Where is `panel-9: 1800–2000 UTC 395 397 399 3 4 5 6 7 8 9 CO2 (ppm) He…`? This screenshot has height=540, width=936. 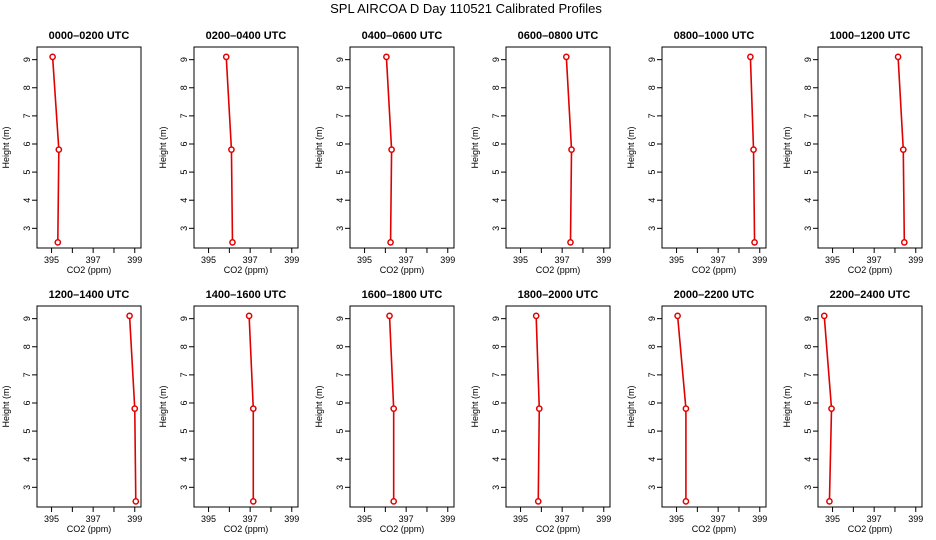
panel-9: 1800–2000 UTC 395 397 399 3 4 5 6 7 8 9 CO2 (ppm) He… is located at coordinates (540, 411).